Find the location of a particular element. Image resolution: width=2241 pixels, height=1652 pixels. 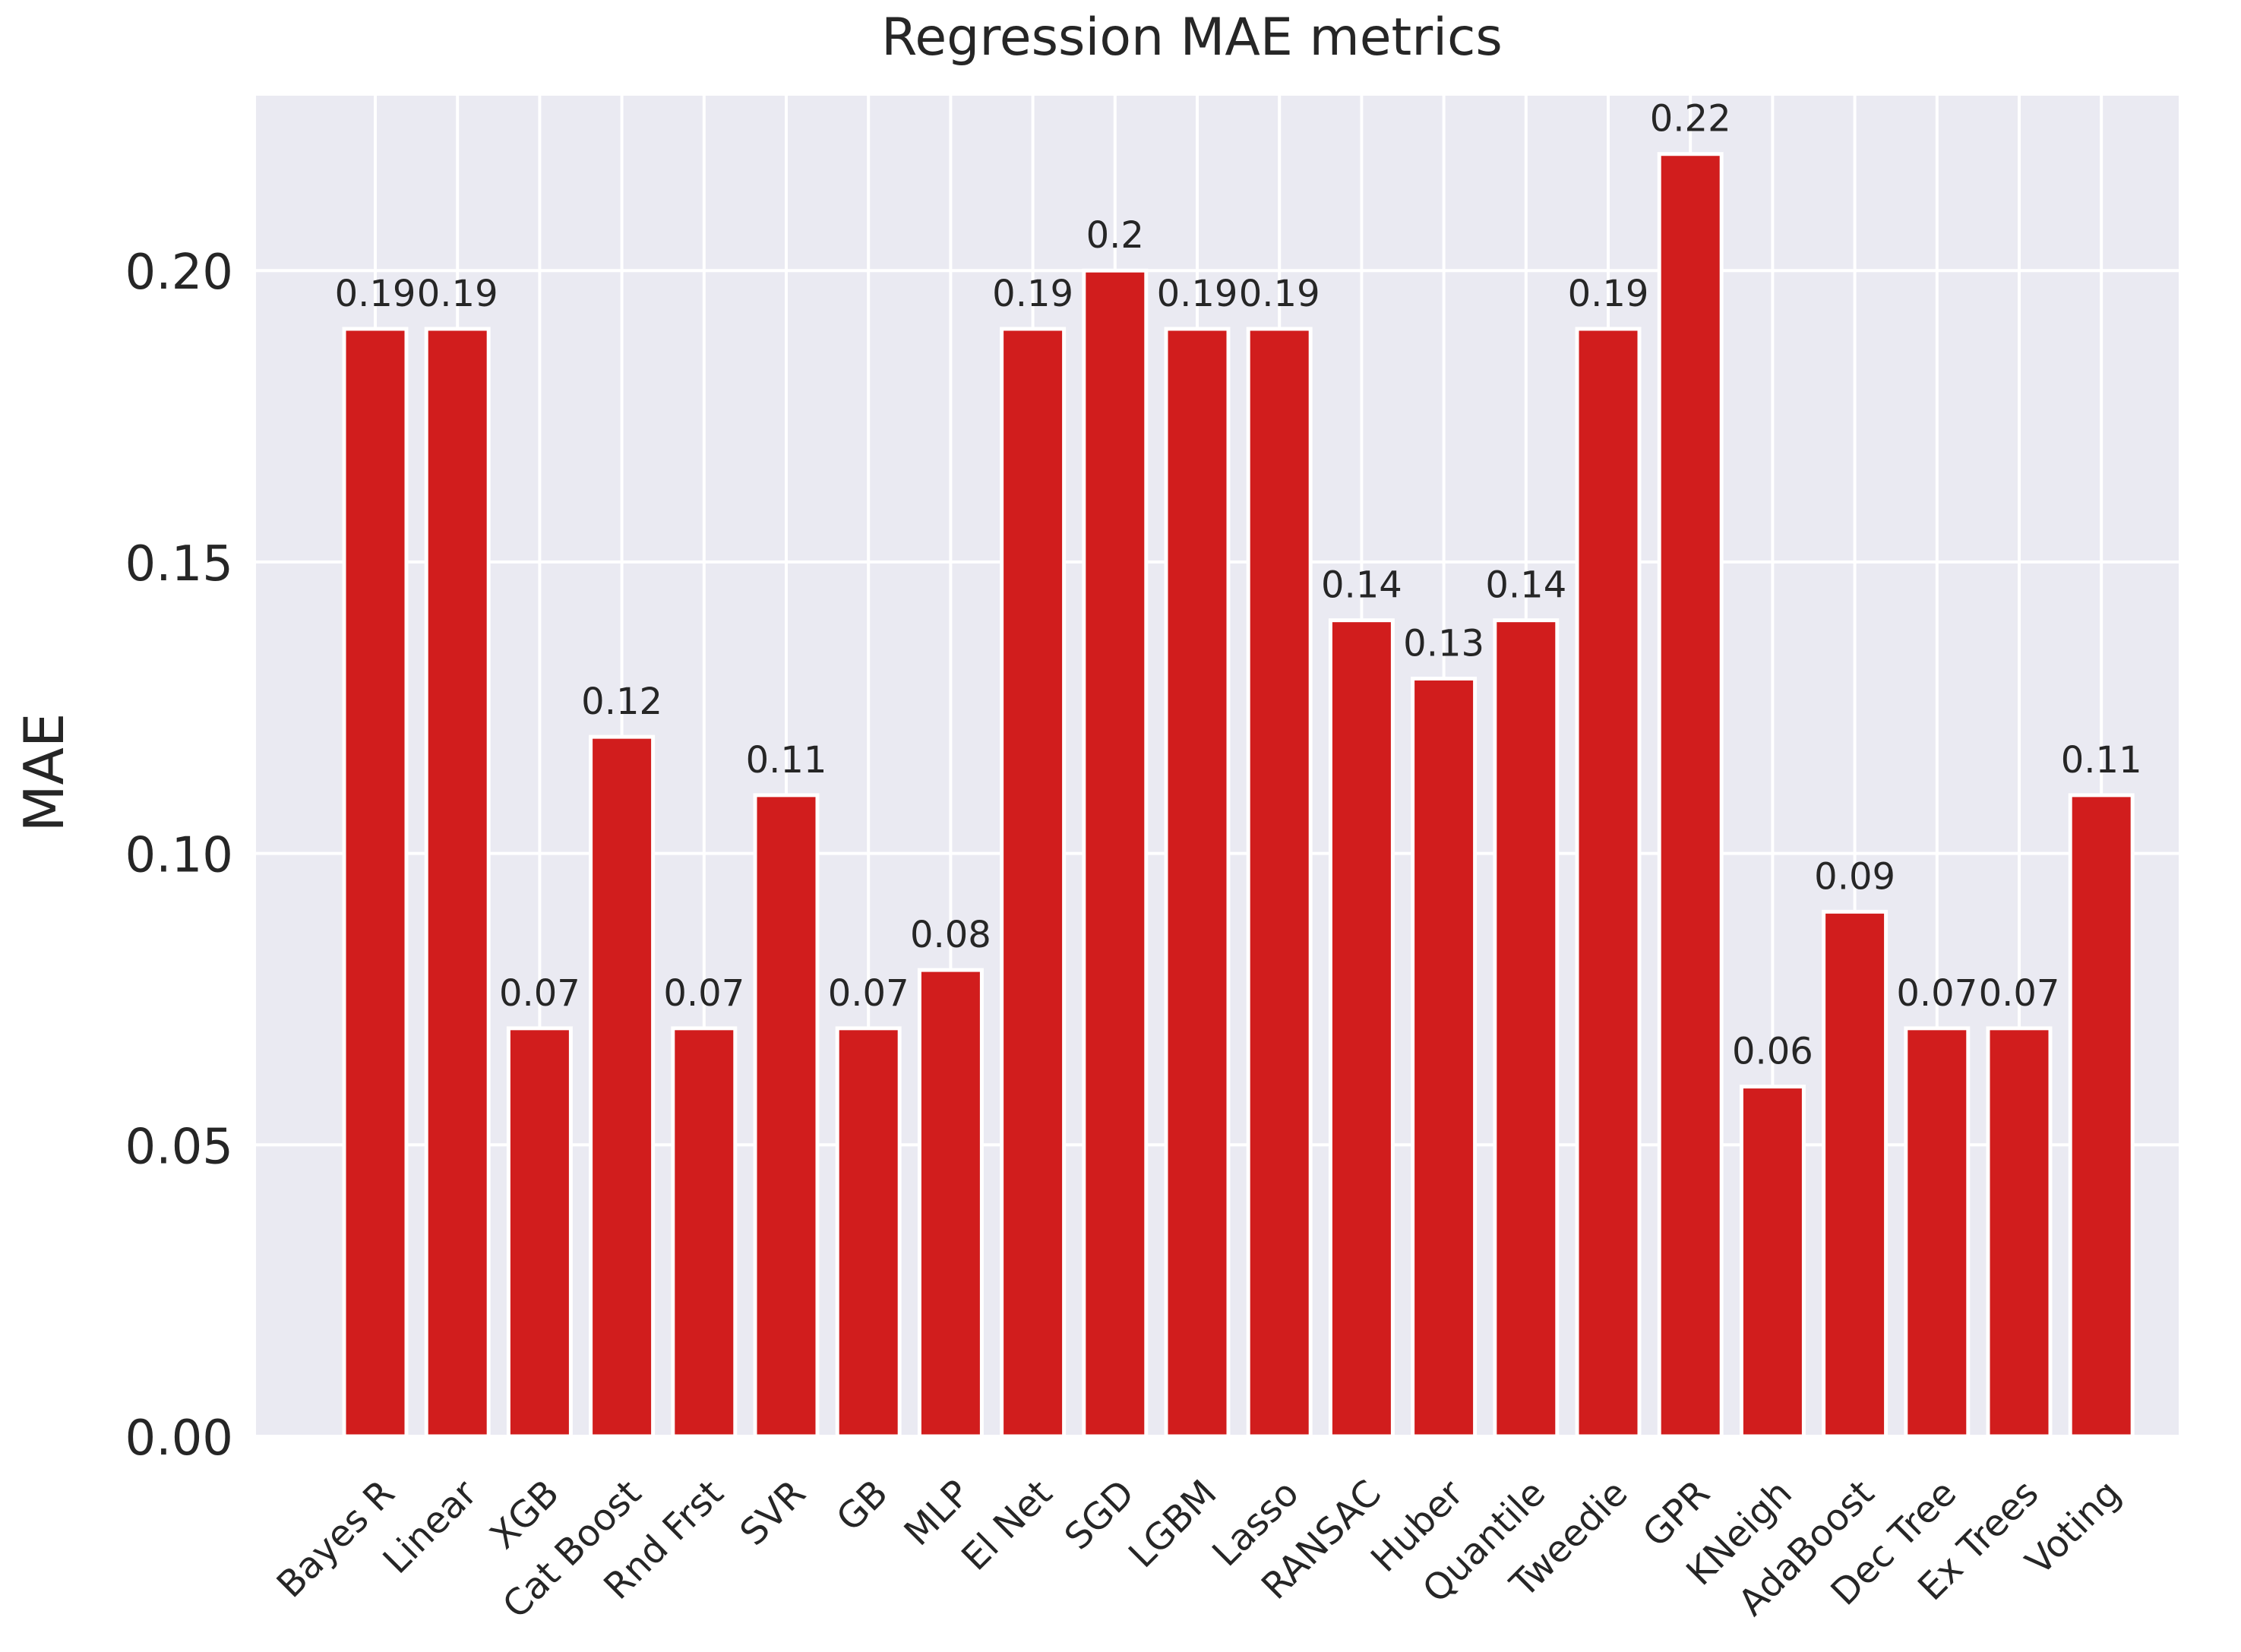

x-tick-label: GB is located at coordinates (862, 1506).